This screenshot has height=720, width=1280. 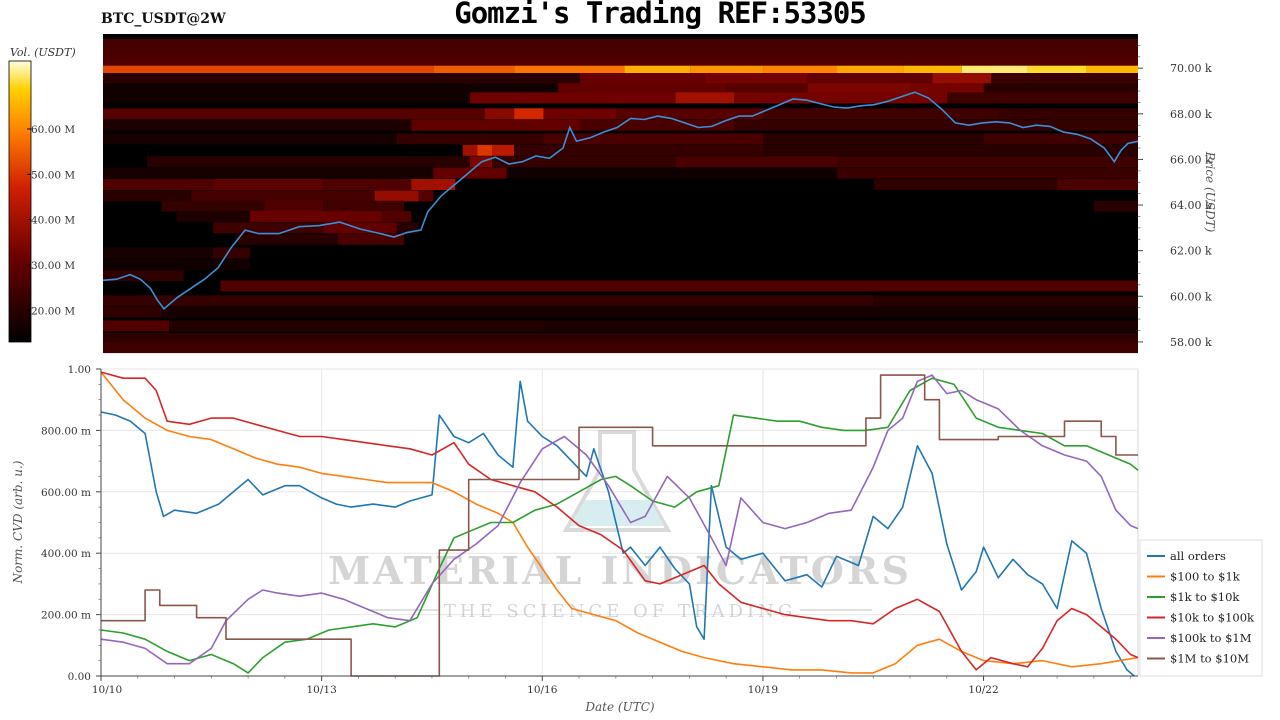 What do you see at coordinates (620, 611) in the screenshot?
I see `watermark-sub: THE SCIENCE OF TRADING` at bounding box center [620, 611].